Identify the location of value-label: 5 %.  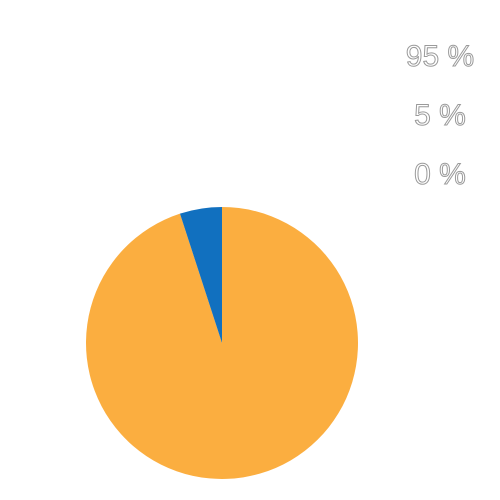
(440, 115).